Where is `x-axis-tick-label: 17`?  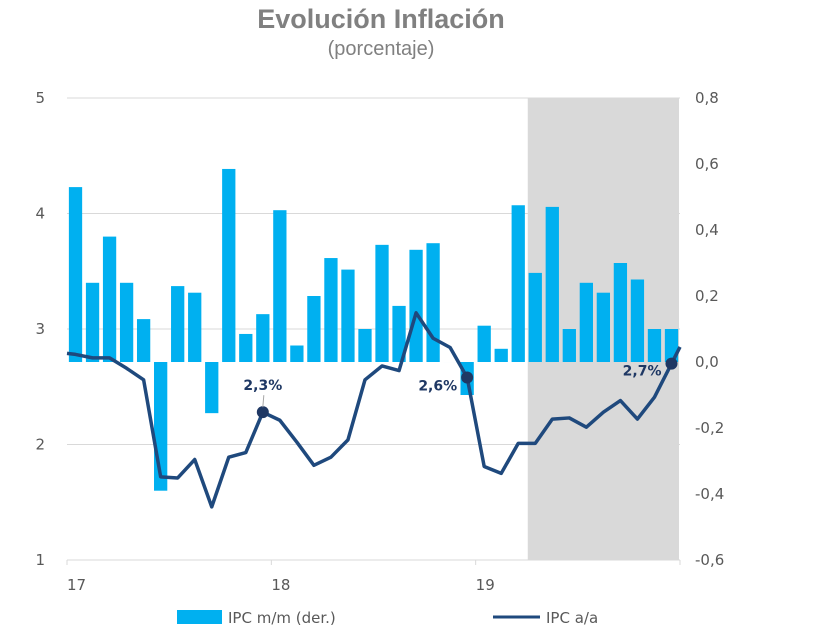 x-axis-tick-label: 17 is located at coordinates (76, 585).